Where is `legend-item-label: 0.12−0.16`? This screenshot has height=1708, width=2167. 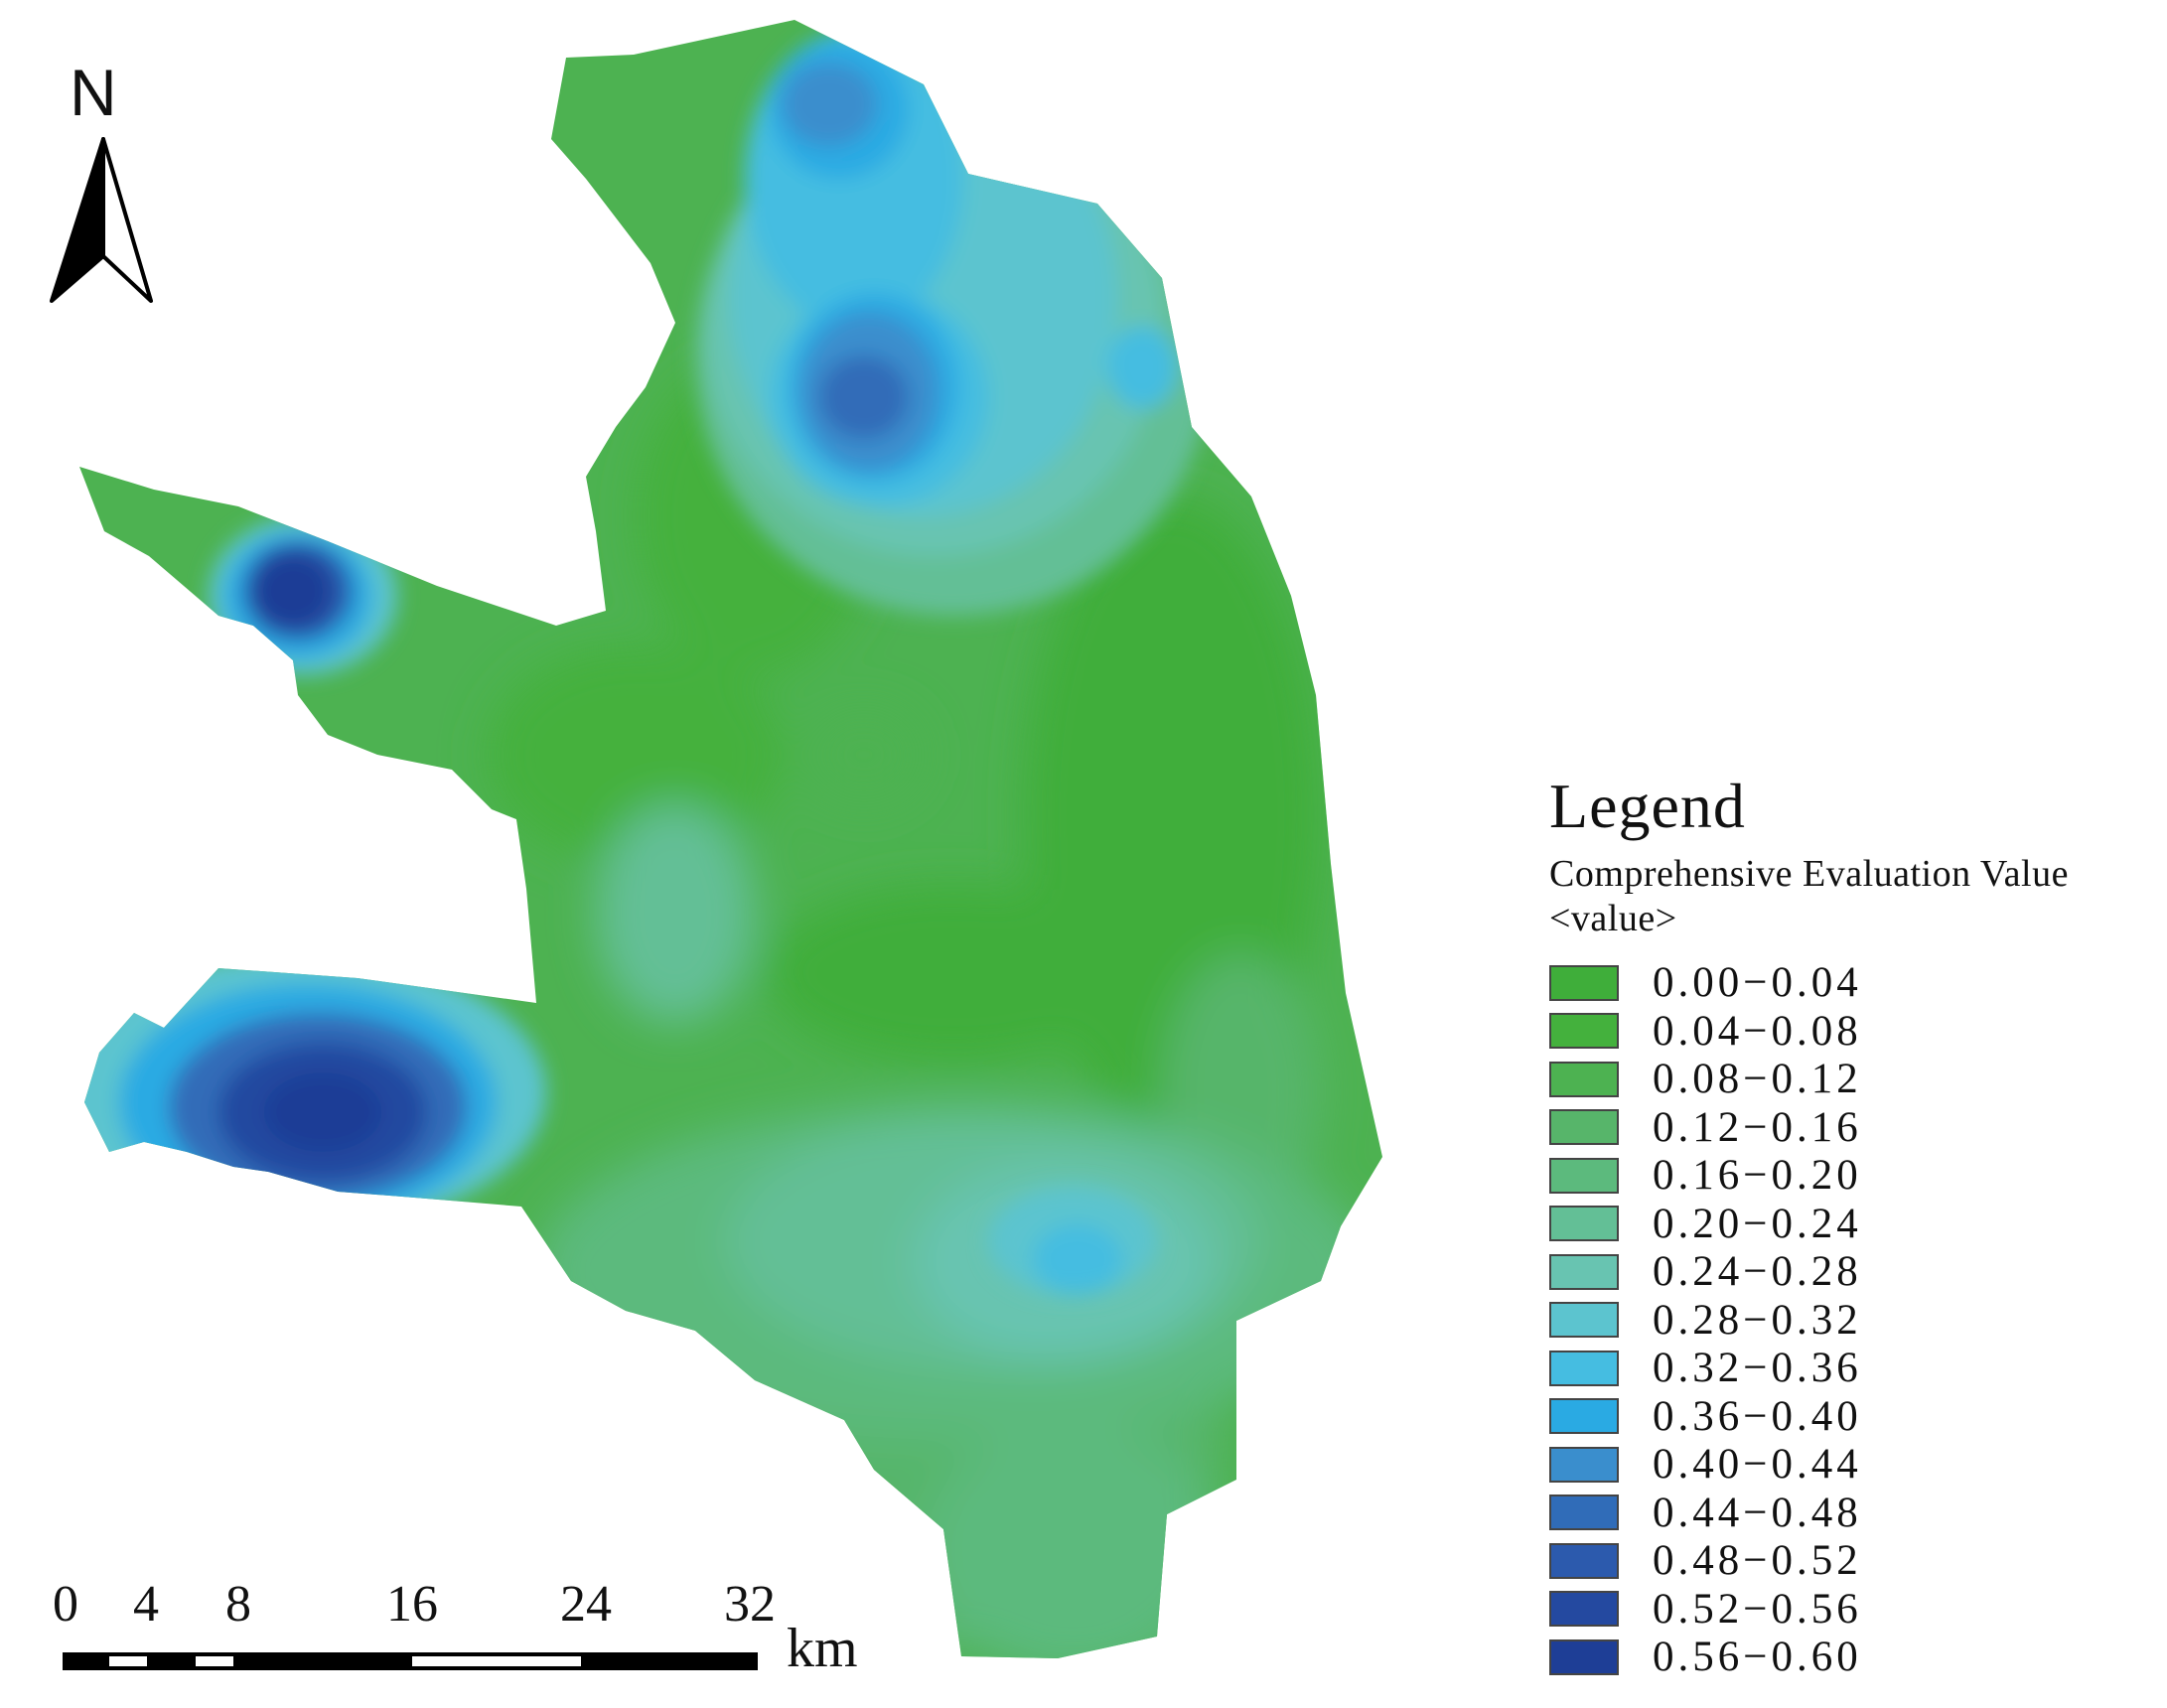 legend-item-label: 0.12−0.16 is located at coordinates (1757, 1127).